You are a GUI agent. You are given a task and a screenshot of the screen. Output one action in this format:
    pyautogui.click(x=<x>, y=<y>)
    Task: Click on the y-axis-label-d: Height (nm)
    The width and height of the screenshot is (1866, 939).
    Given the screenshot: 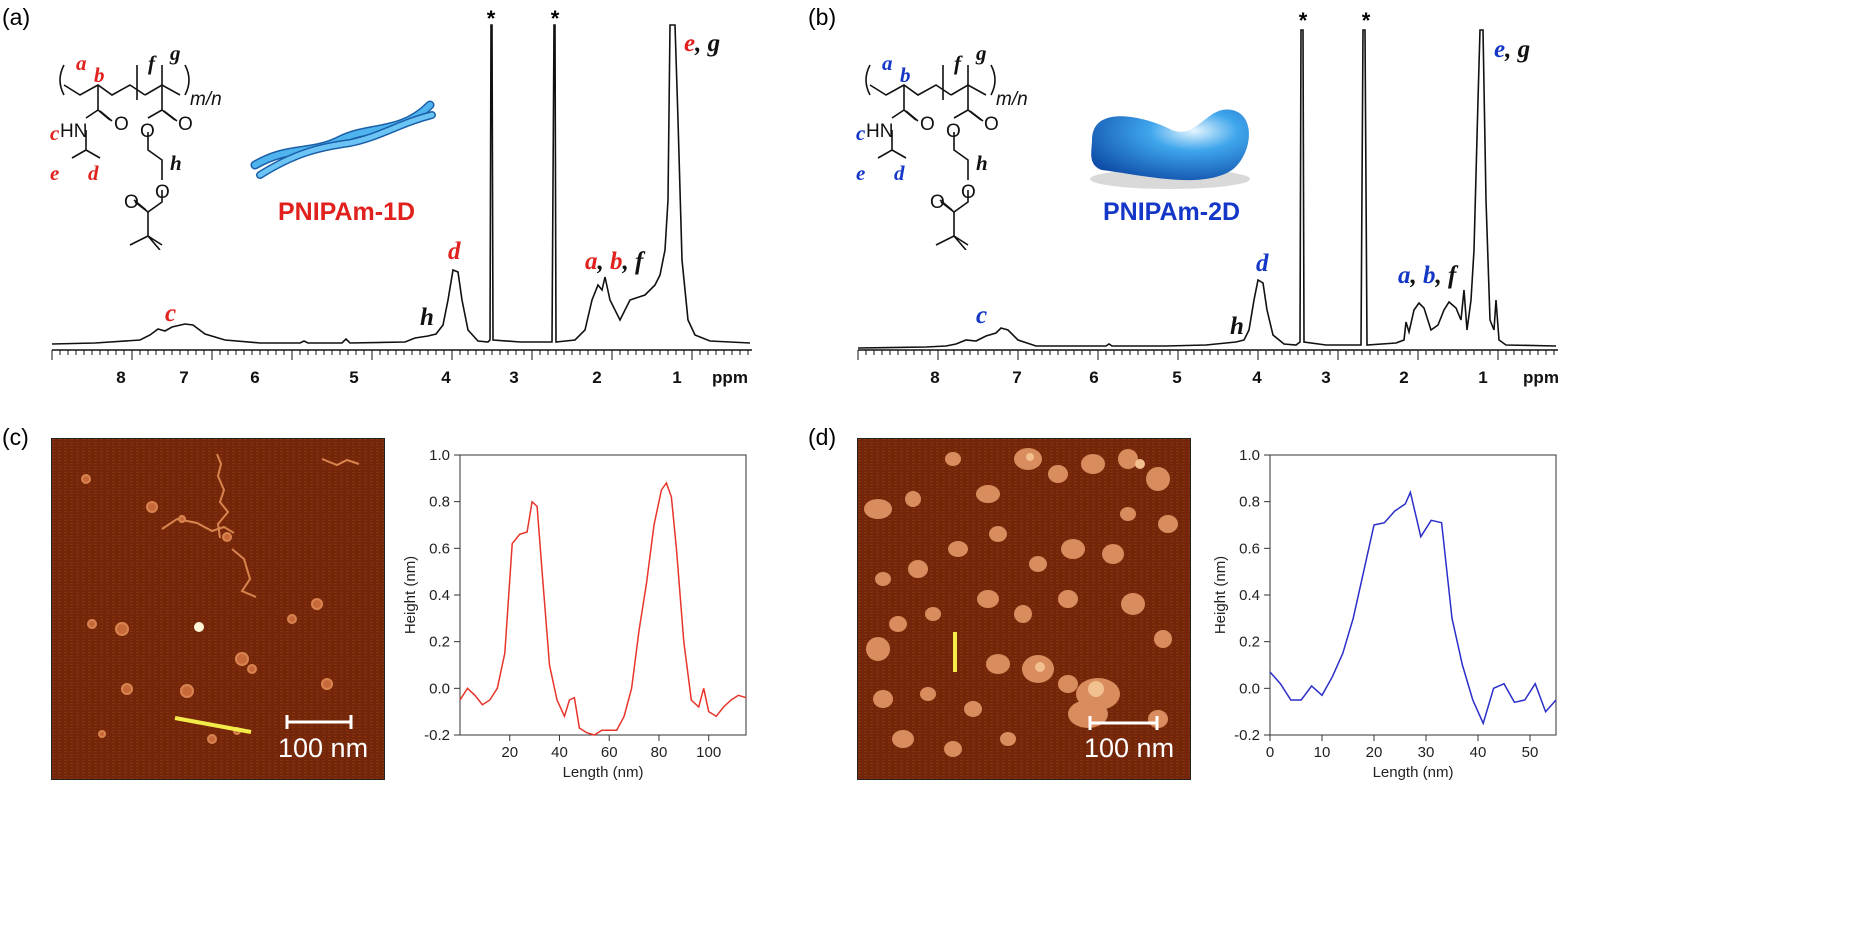 What is the action you would take?
    pyautogui.click(x=1220, y=595)
    